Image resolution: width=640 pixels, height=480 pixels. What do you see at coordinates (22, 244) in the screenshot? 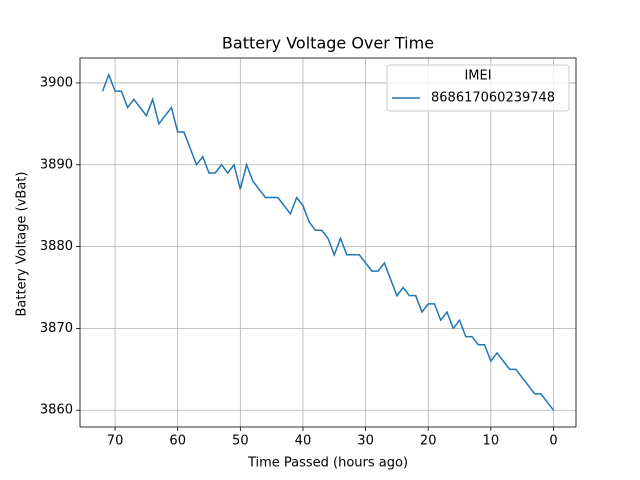
I see `y-axis-label: Battery Voltage (vBat)` at bounding box center [22, 244].